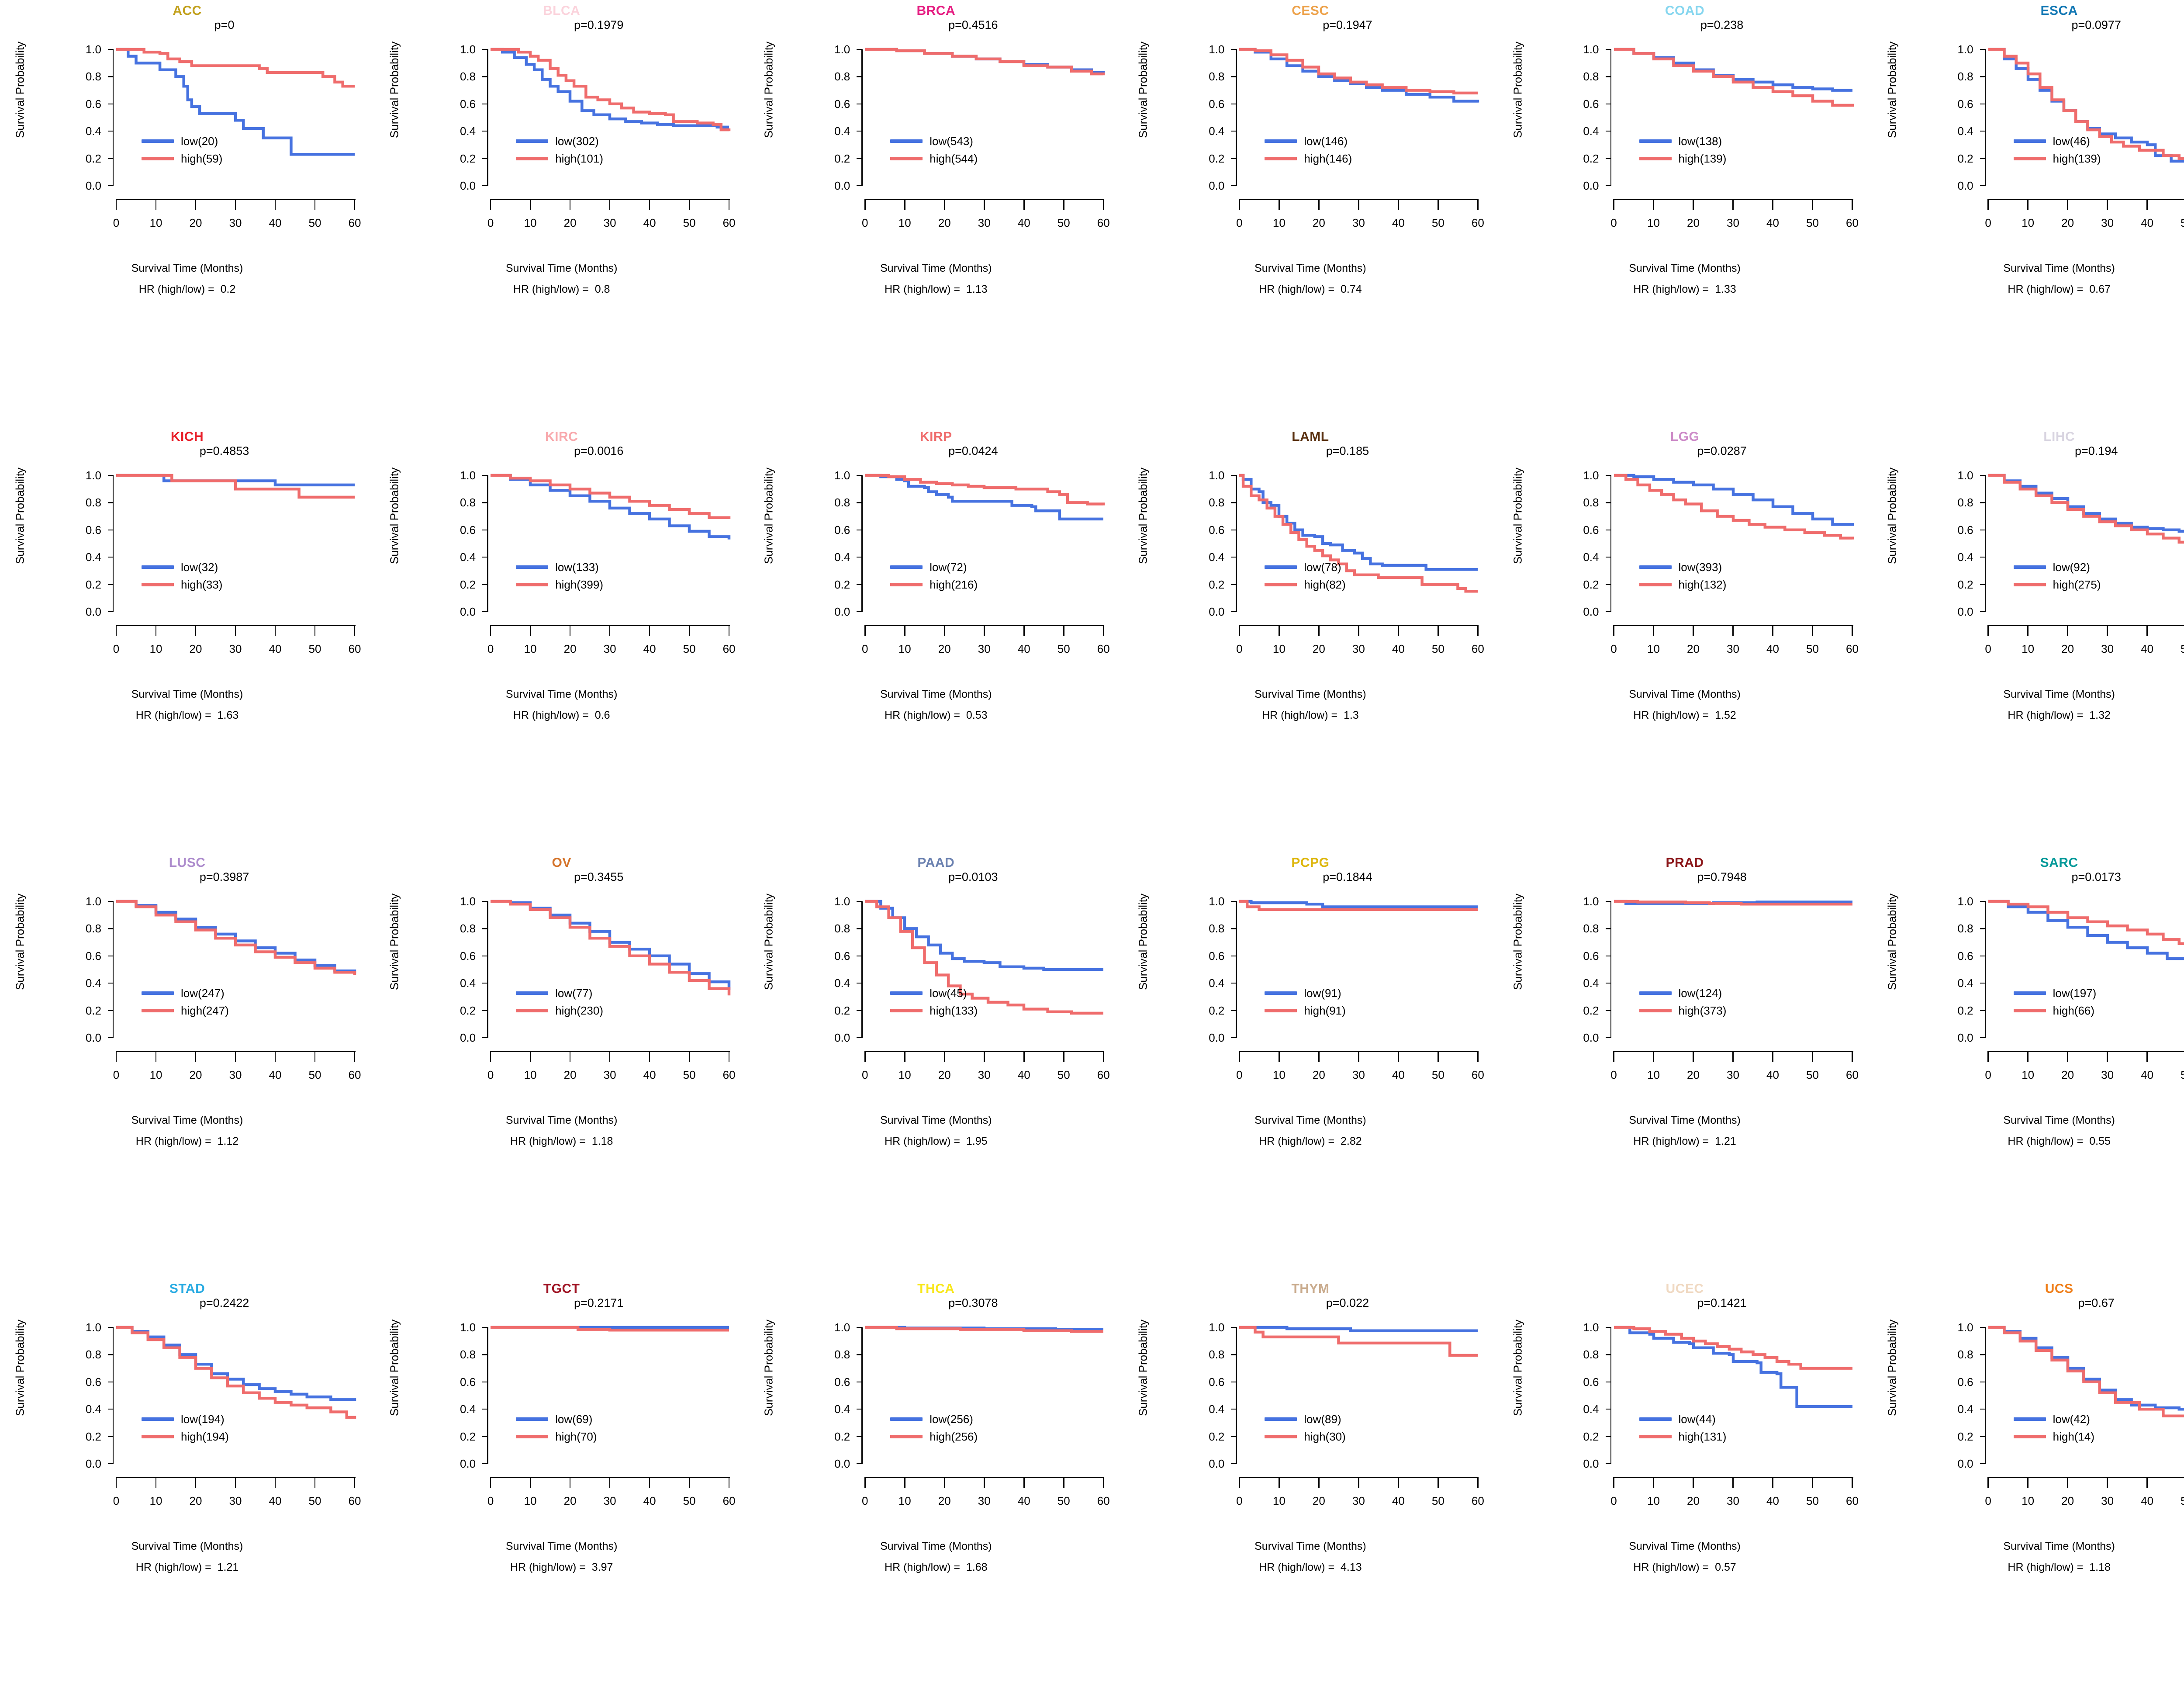 This screenshot has height=1704, width=2184. What do you see at coordinates (951, 1419) in the screenshot?
I see `legend-label-low: low(256)` at bounding box center [951, 1419].